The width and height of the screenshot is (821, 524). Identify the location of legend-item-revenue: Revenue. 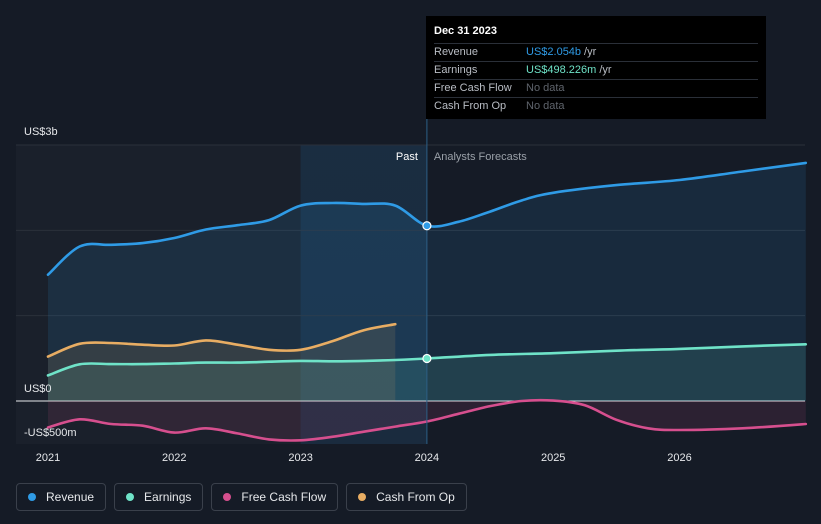
(61, 497).